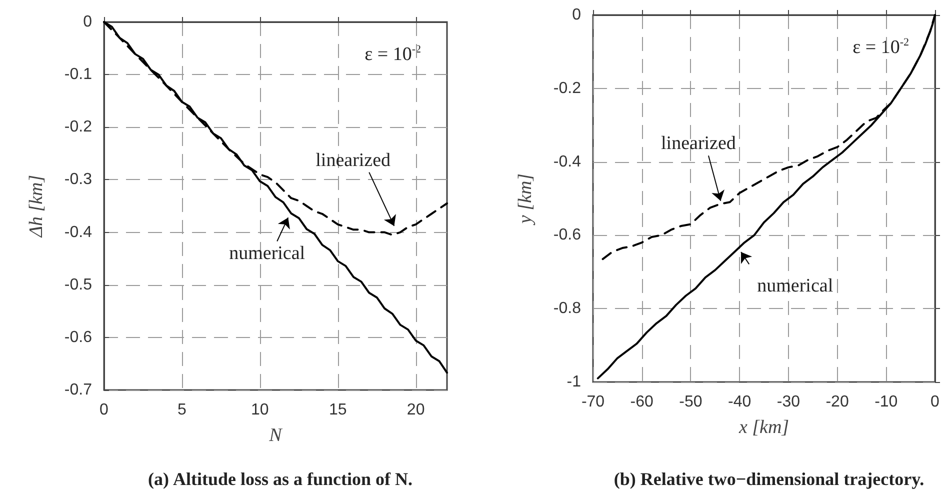  Describe the element at coordinates (886, 402) in the screenshot. I see `x-tick-label: -10` at that location.